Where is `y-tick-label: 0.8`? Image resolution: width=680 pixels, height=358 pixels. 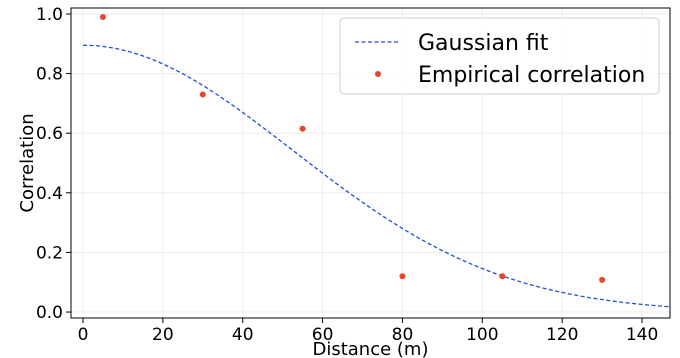
y-tick-label: 0.8 is located at coordinates (49, 75).